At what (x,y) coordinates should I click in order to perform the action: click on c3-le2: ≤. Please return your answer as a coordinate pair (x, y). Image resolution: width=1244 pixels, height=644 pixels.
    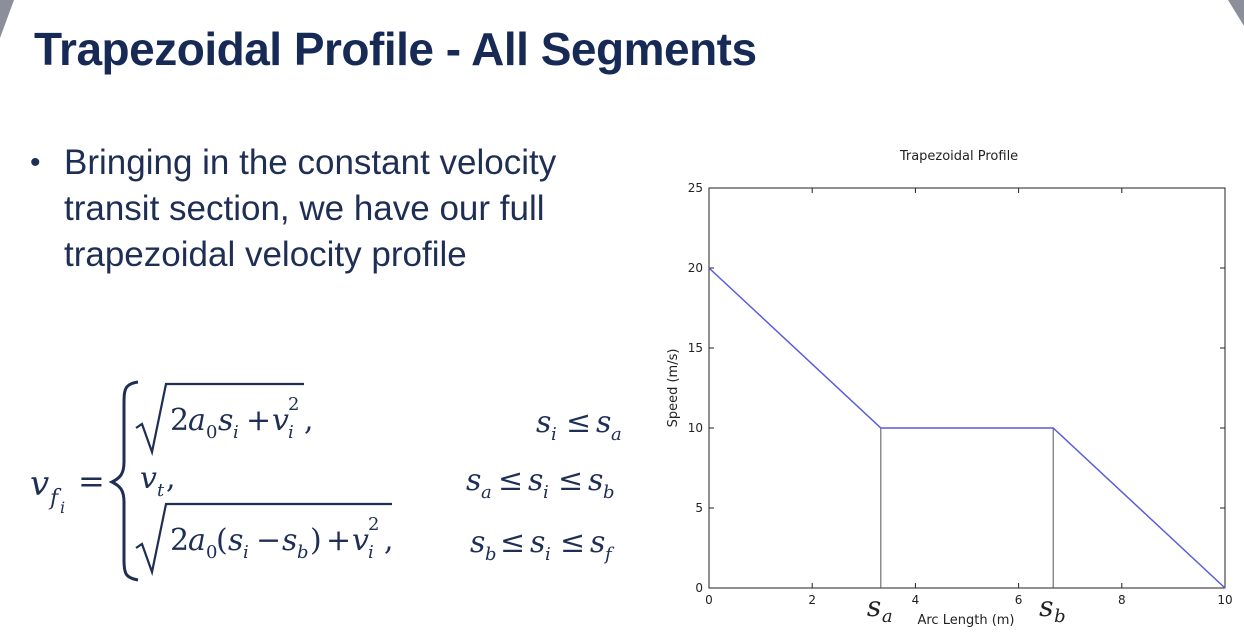
    Looking at the image, I should click on (572, 542).